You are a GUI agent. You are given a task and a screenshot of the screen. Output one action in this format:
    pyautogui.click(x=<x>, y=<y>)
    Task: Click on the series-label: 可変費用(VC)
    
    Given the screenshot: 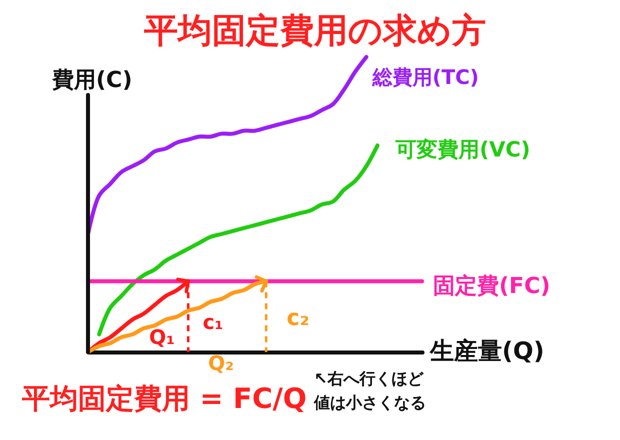 What is the action you would take?
    pyautogui.click(x=462, y=150)
    